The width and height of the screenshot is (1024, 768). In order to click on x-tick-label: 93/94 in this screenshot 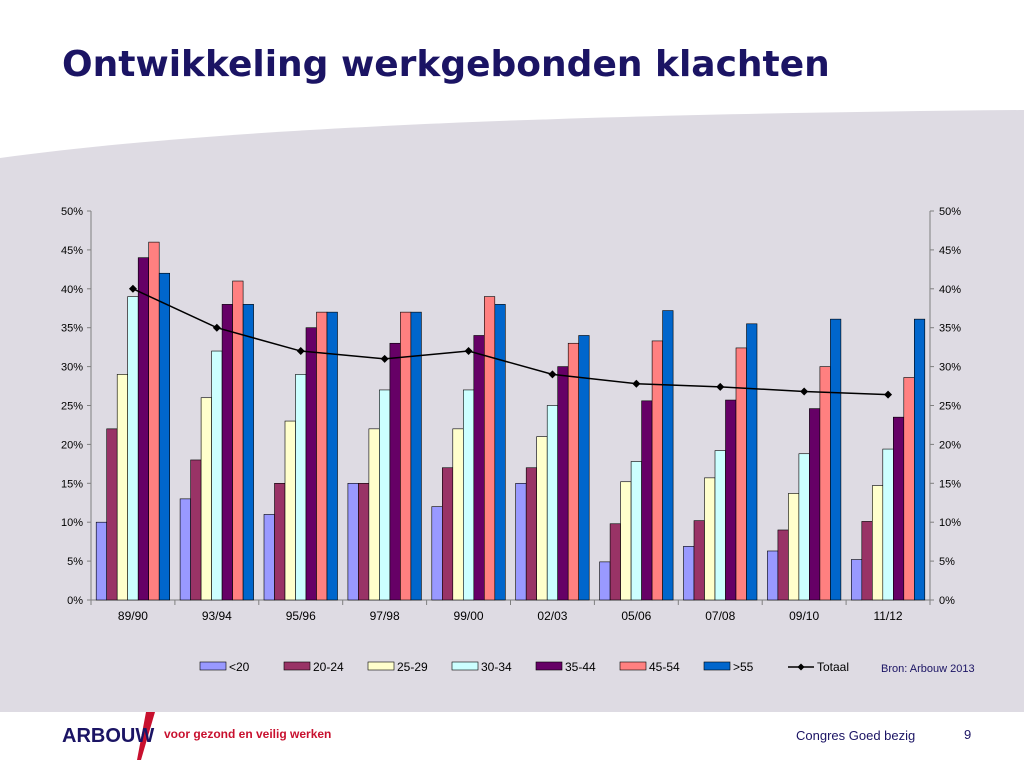, I will do `click(217, 616)`.